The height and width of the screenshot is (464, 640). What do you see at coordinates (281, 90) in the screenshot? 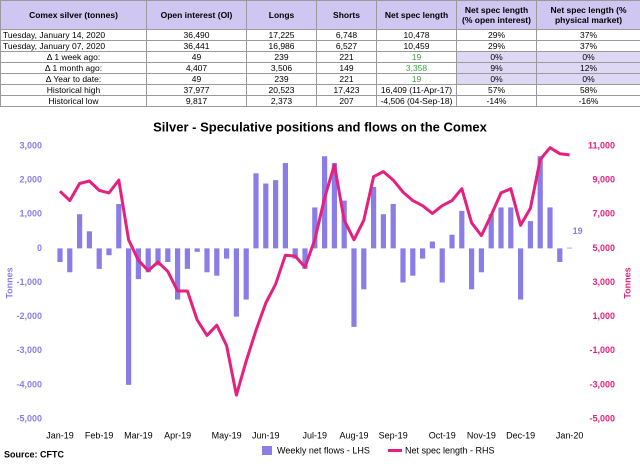
I see `table-cell: 20,523` at bounding box center [281, 90].